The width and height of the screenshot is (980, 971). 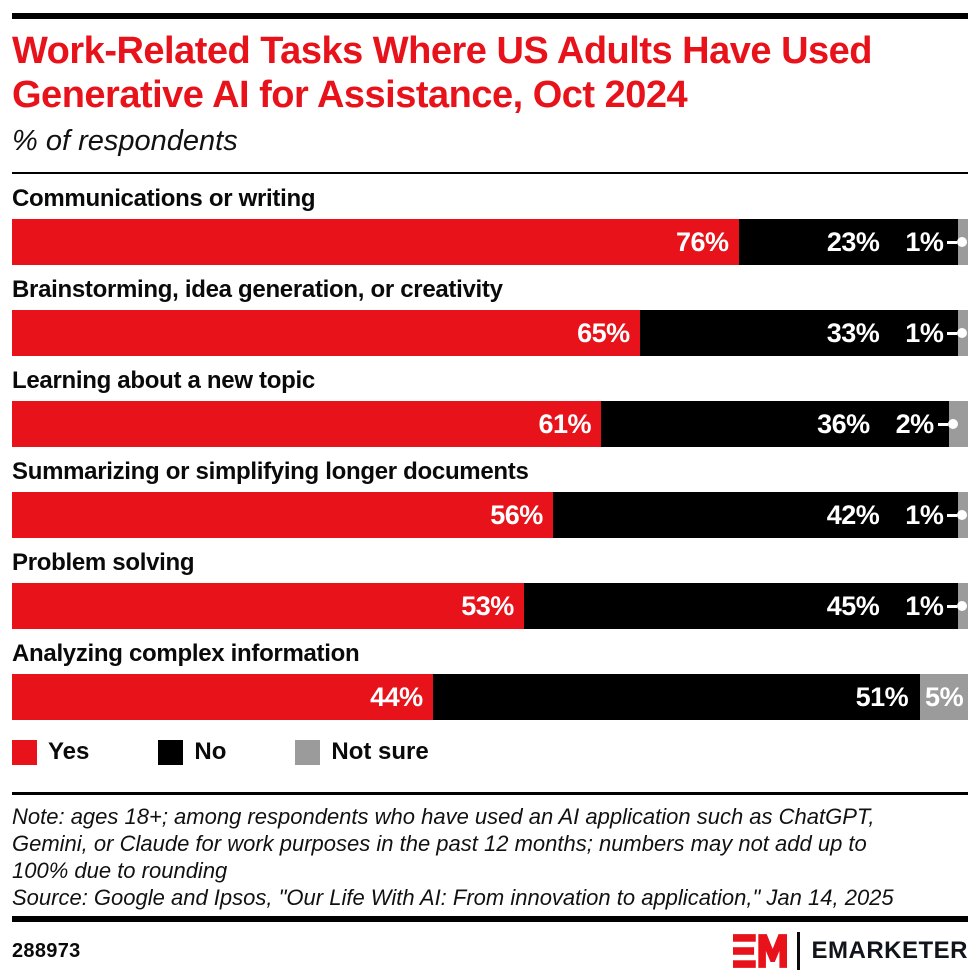 I want to click on legend-item-no: No, so click(x=192, y=752).